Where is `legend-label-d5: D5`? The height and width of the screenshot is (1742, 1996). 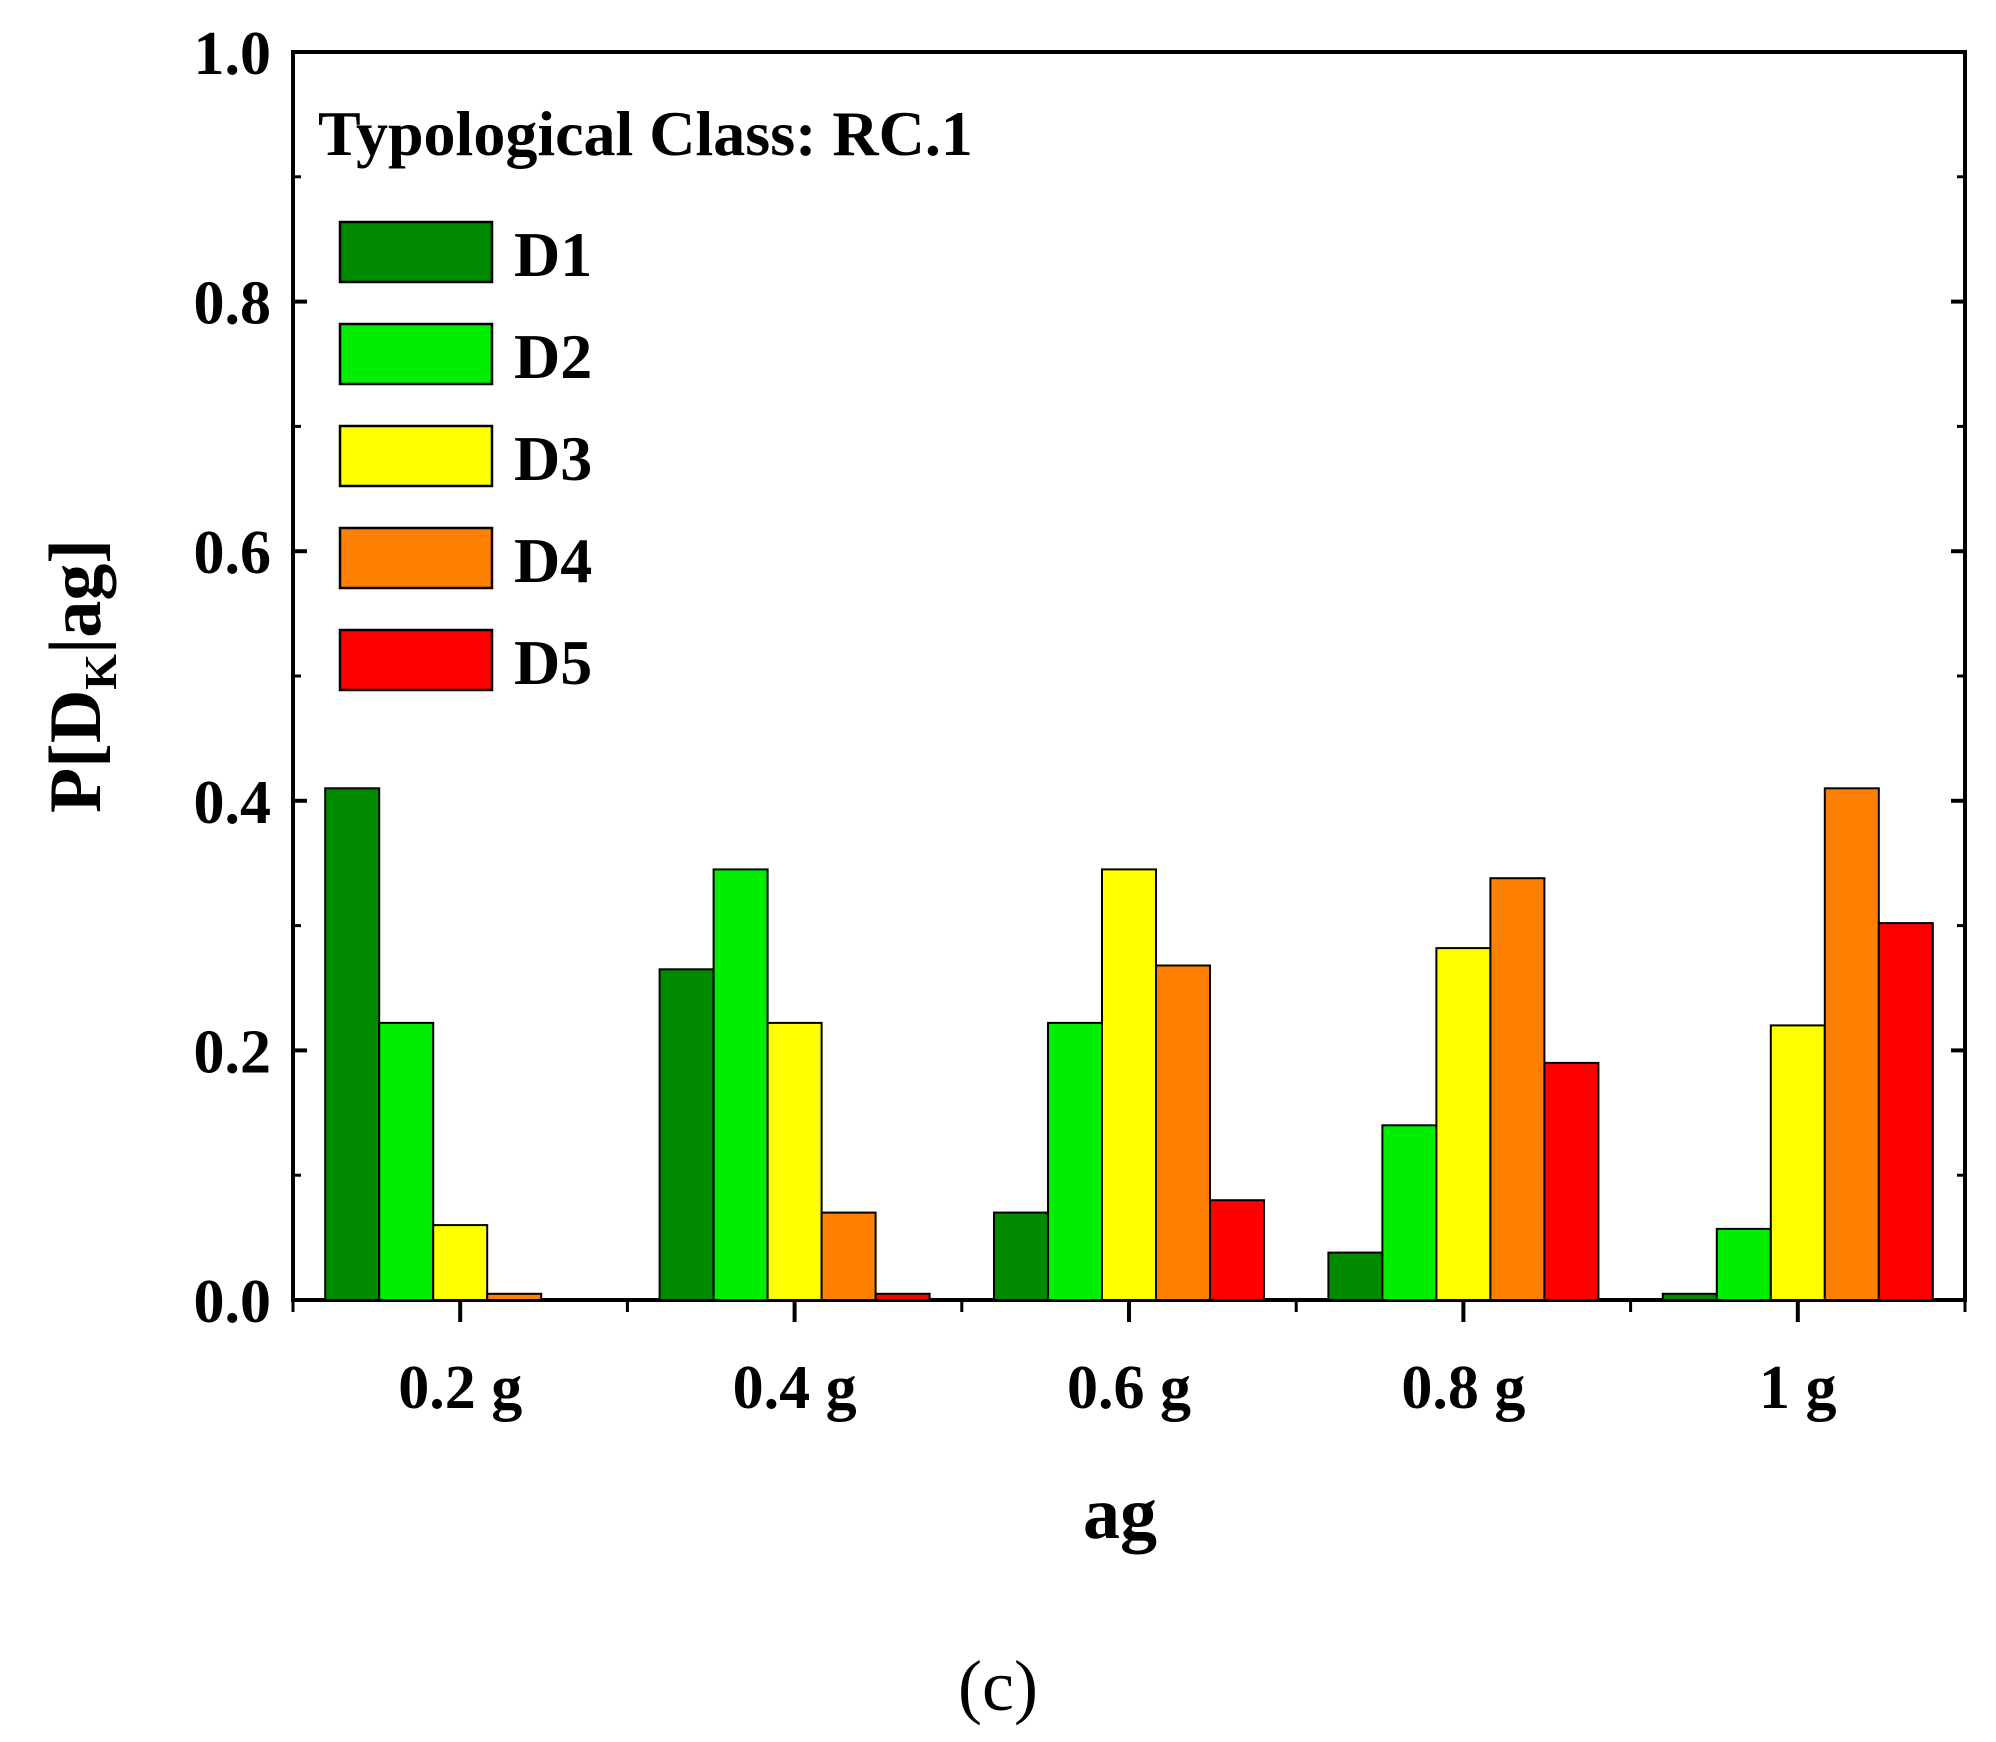 legend-label-d5: D5 is located at coordinates (553, 662).